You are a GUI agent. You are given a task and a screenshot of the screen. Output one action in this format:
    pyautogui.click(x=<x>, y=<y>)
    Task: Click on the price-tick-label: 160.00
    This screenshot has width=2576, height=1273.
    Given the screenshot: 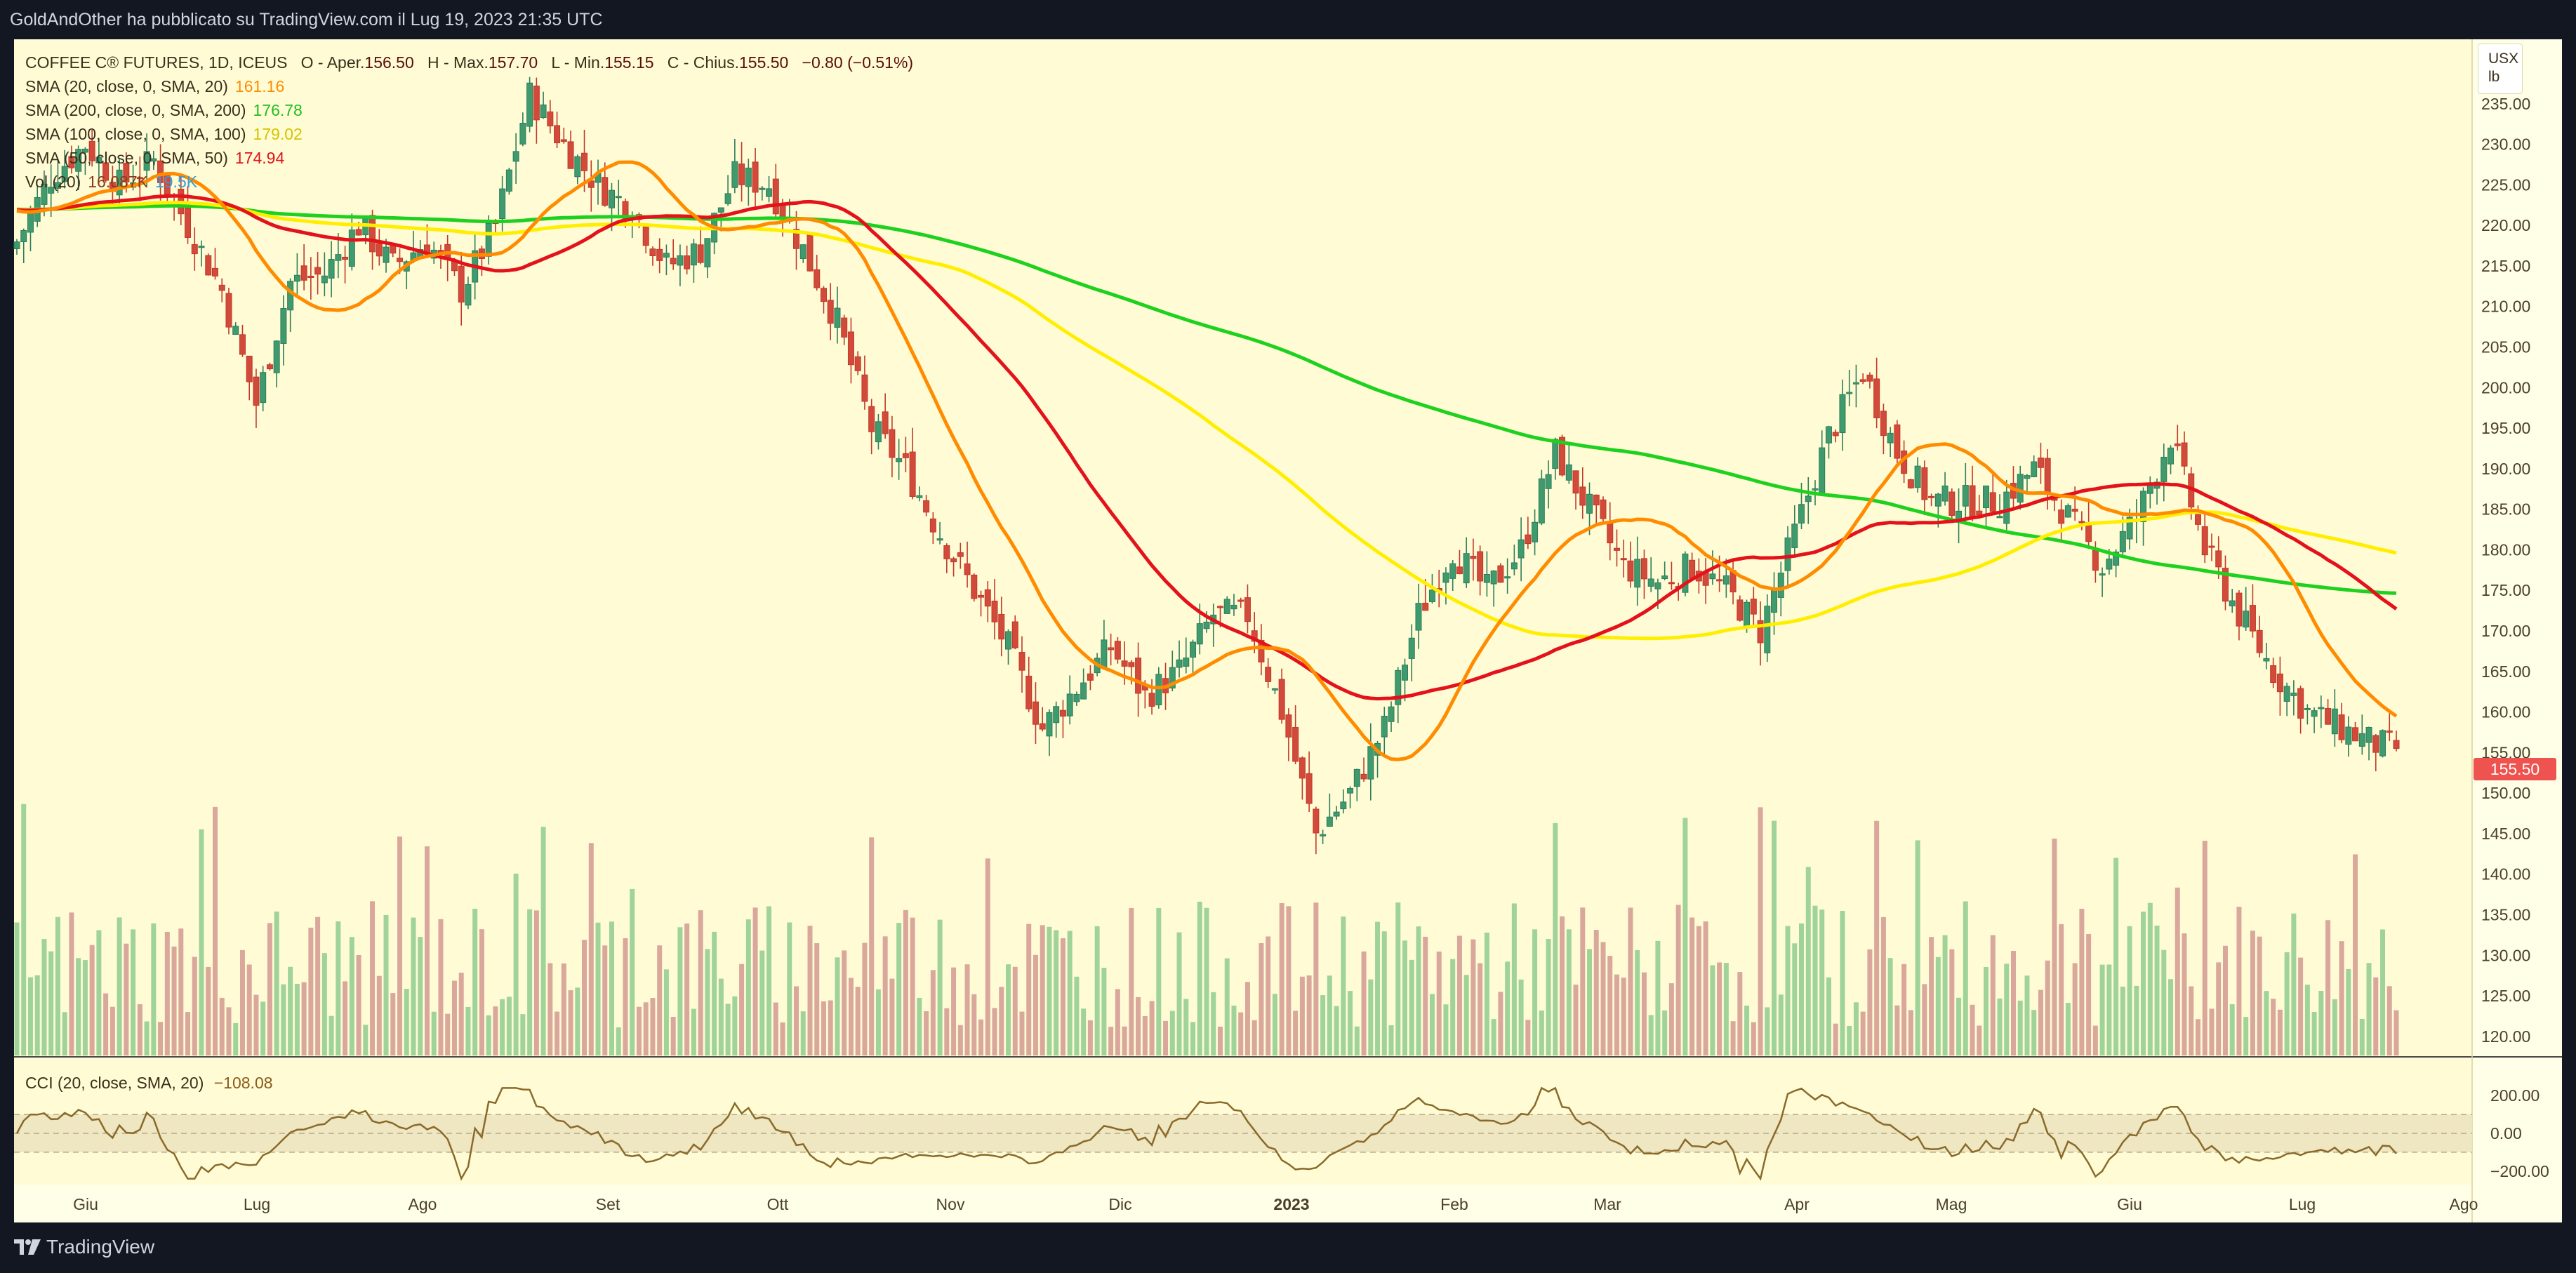 What is the action you would take?
    pyautogui.click(x=2506, y=712)
    